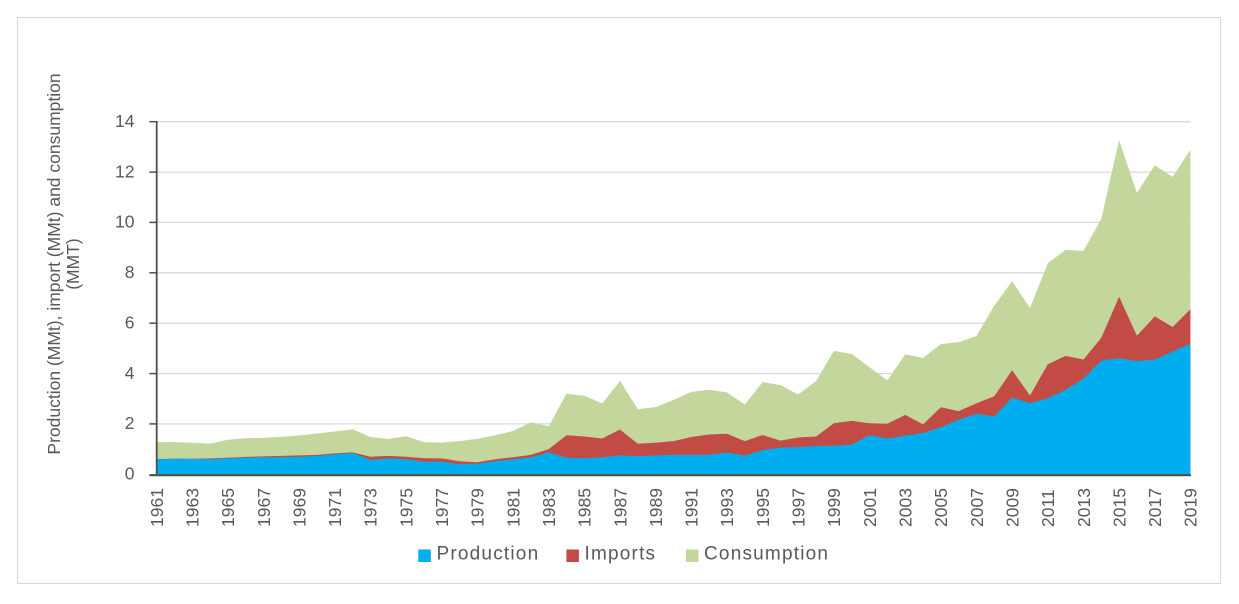 The image size is (1239, 604). I want to click on svg-text: 2015, so click(1119, 507).